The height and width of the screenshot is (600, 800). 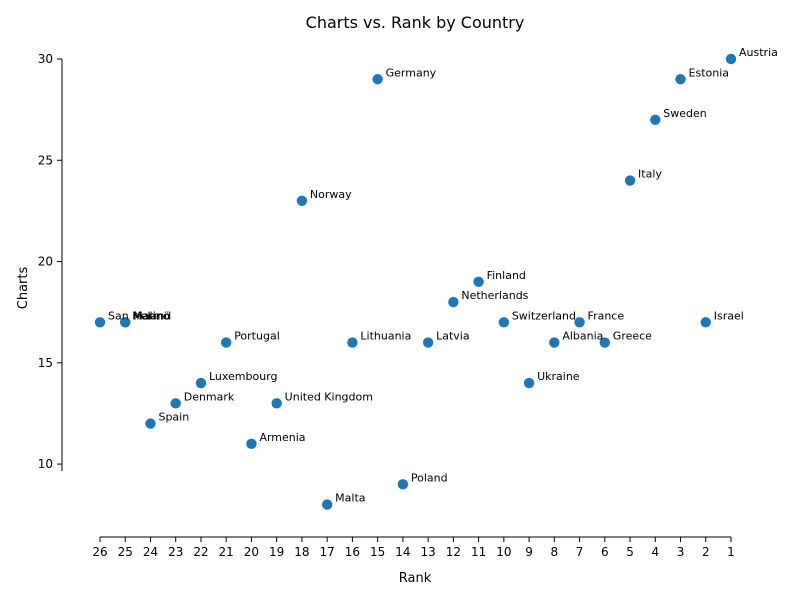 I want to click on data-point-label: Italy, so click(x=650, y=174).